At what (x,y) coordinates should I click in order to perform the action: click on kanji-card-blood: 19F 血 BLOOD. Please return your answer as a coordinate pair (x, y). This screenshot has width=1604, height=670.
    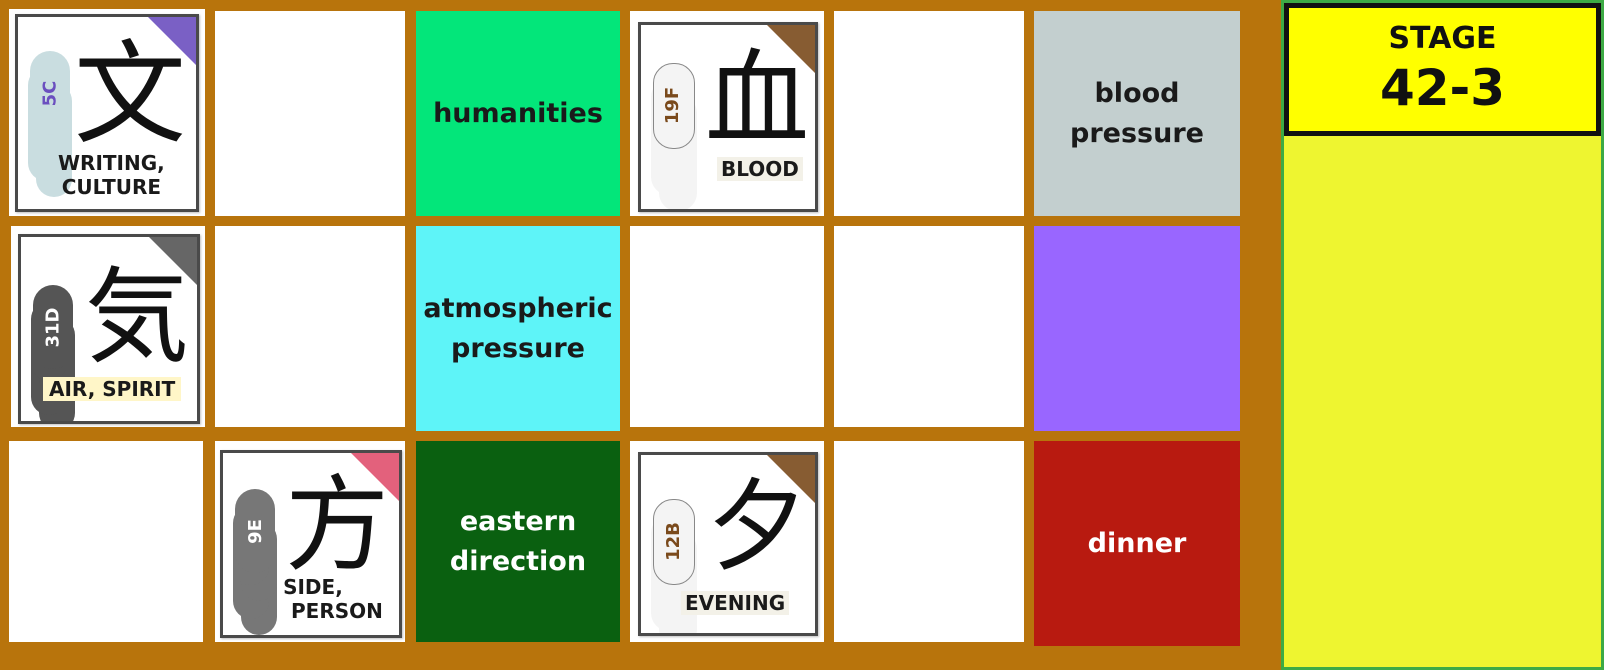
    Looking at the image, I should click on (728, 117).